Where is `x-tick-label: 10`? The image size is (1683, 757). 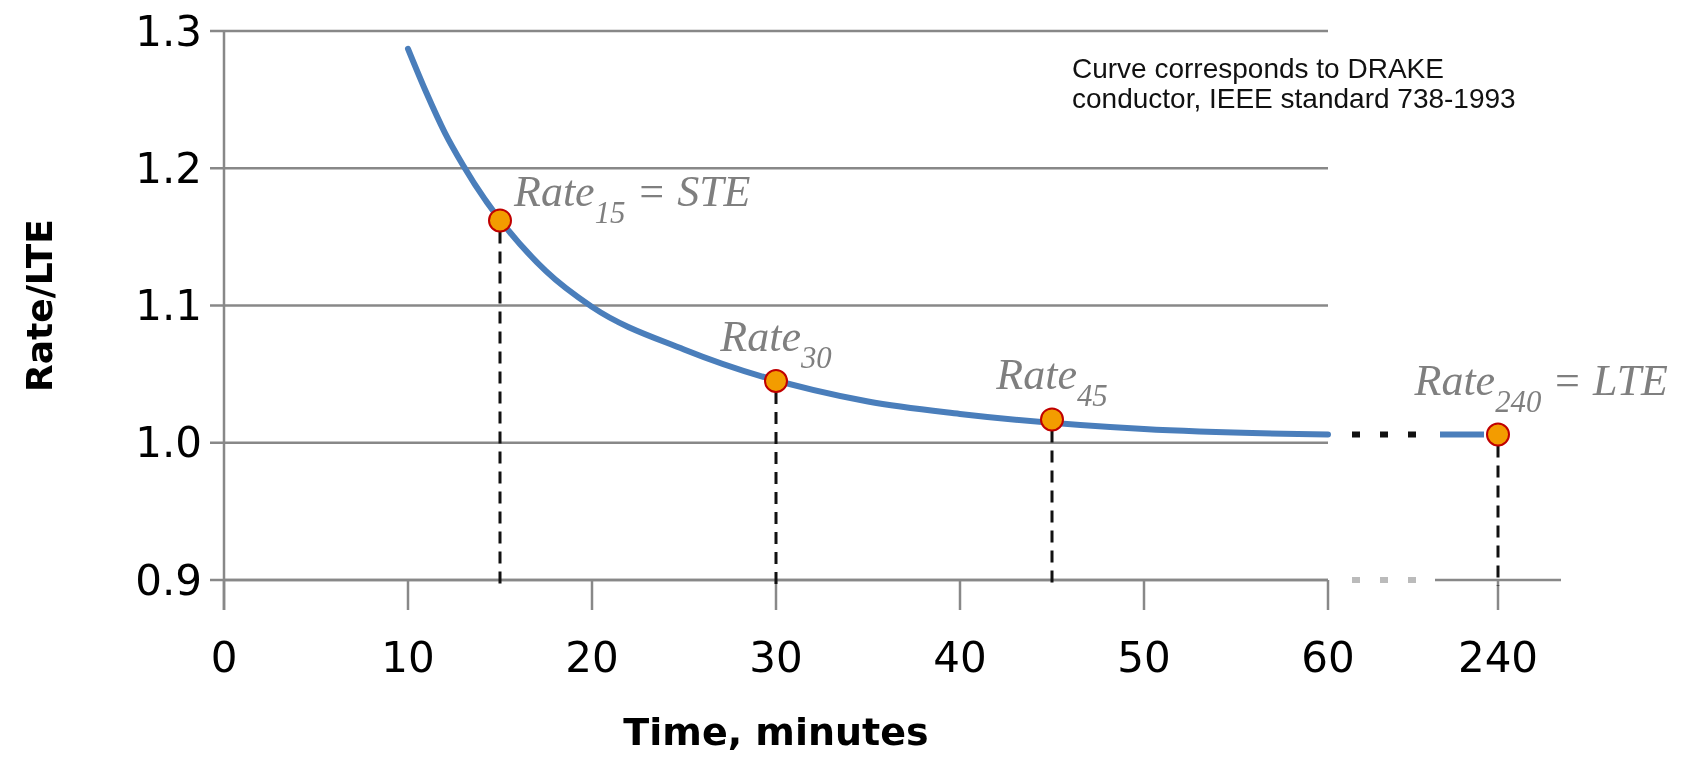
x-tick-label: 10 is located at coordinates (408, 657).